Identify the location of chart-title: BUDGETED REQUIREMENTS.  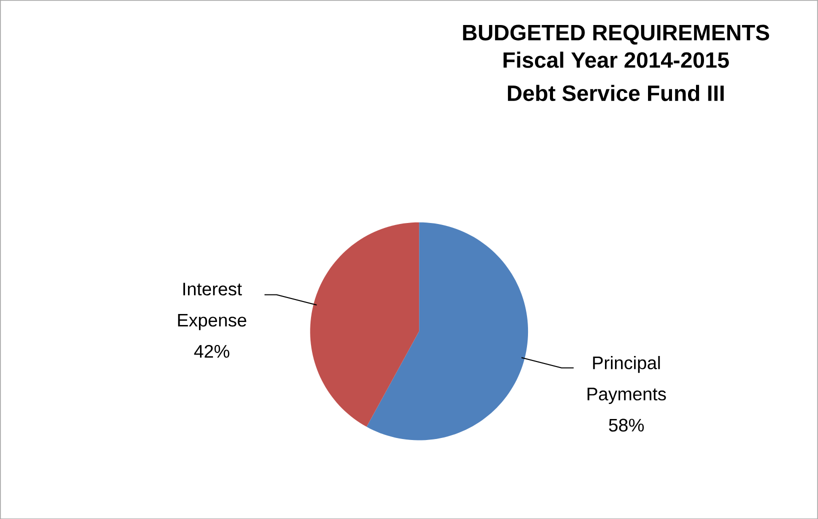
(616, 34).